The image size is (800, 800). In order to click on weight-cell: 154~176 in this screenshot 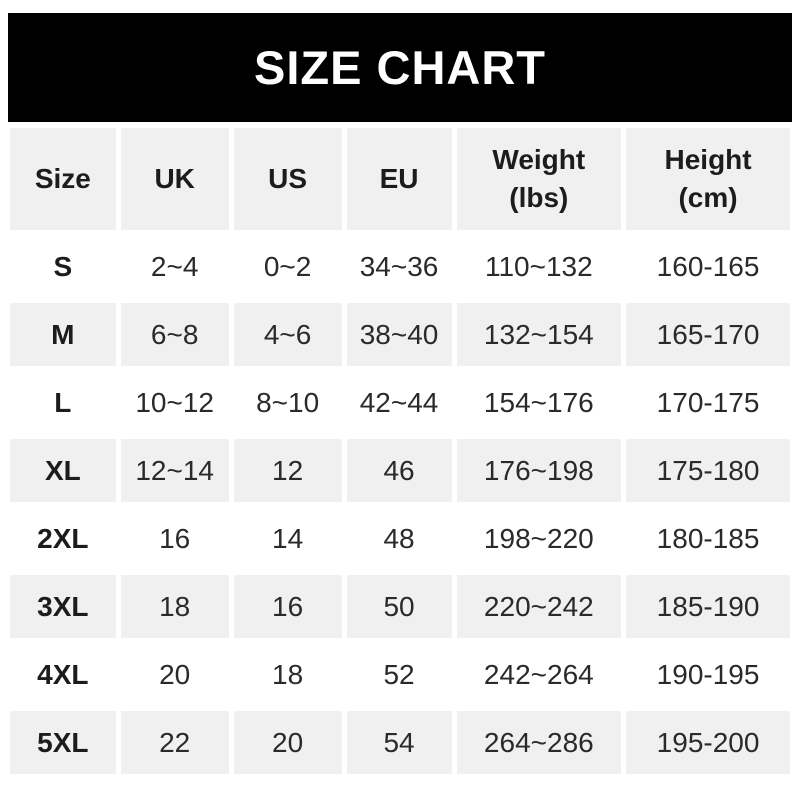, I will do `click(539, 402)`.